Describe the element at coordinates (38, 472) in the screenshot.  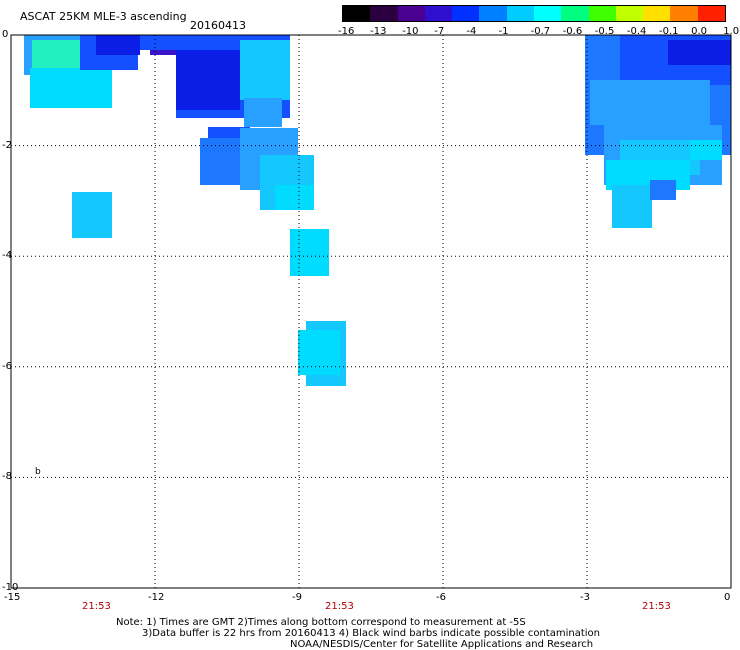
I see `contamination-marker: b` at that location.